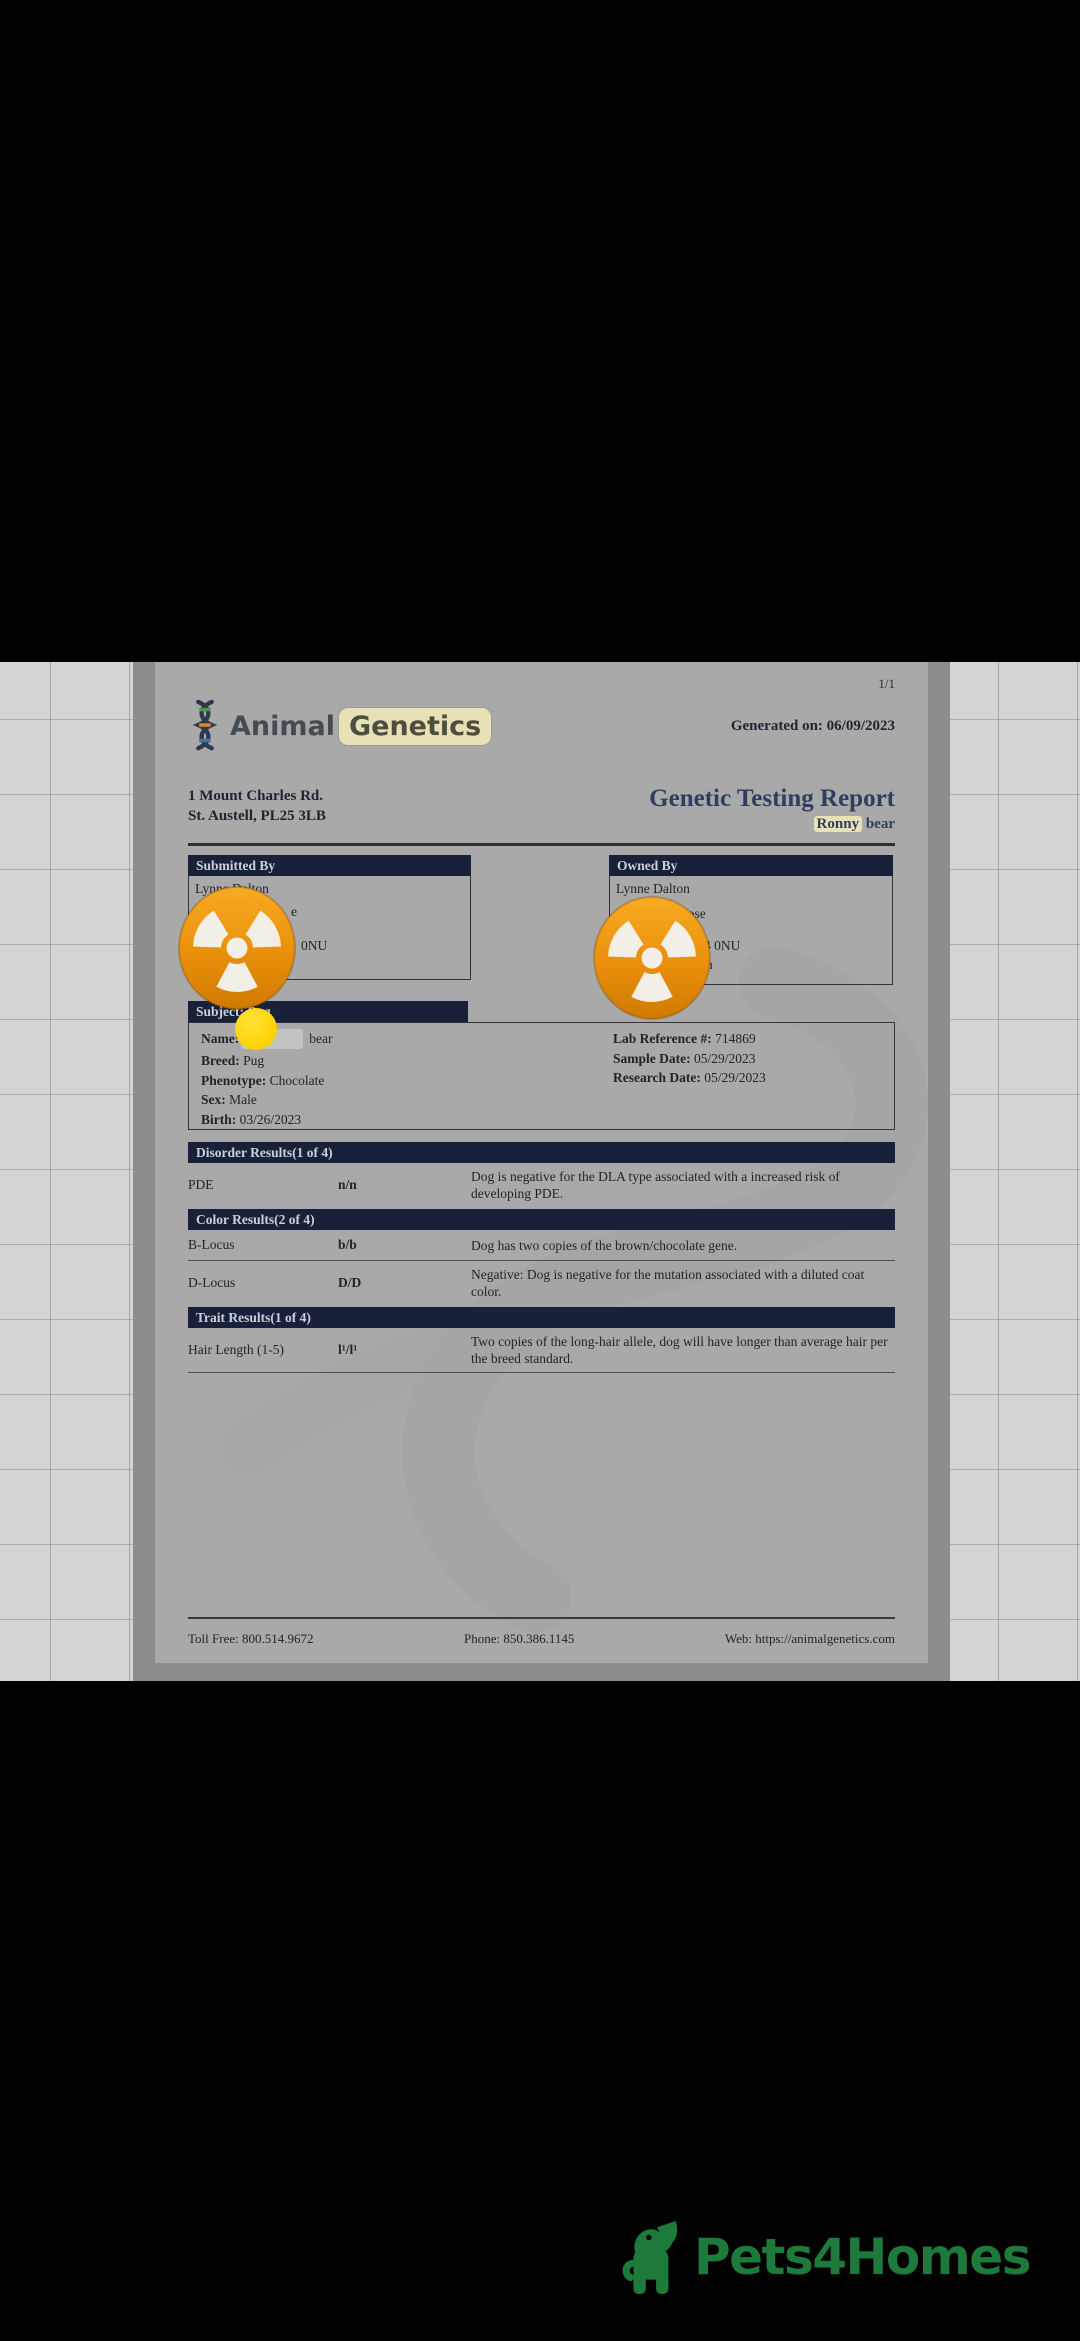 This screenshot has height=2341, width=1080. I want to click on test-name: D-Locus, so click(212, 1282).